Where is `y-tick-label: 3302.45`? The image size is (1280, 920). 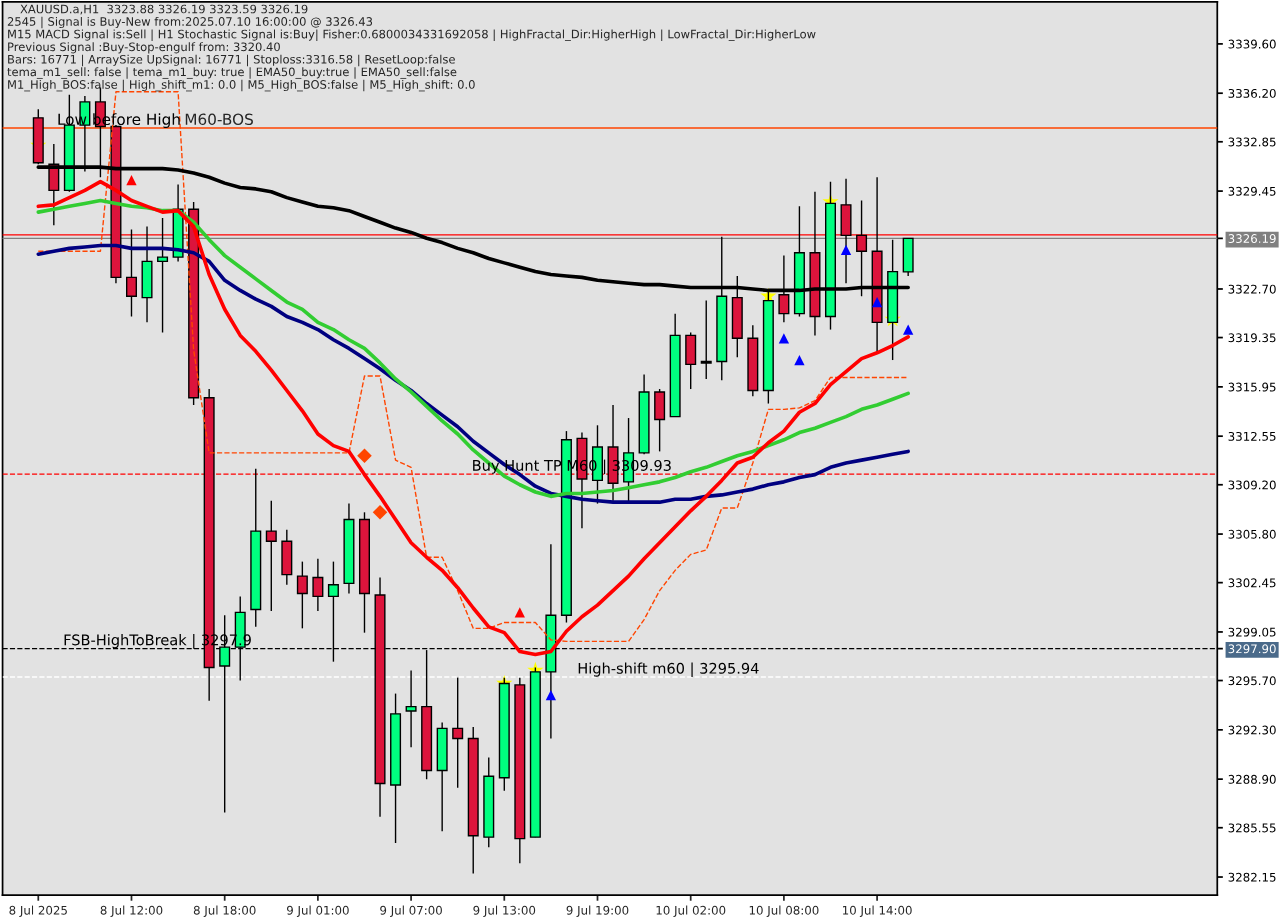
y-tick-label: 3302.45 is located at coordinates (1252, 583).